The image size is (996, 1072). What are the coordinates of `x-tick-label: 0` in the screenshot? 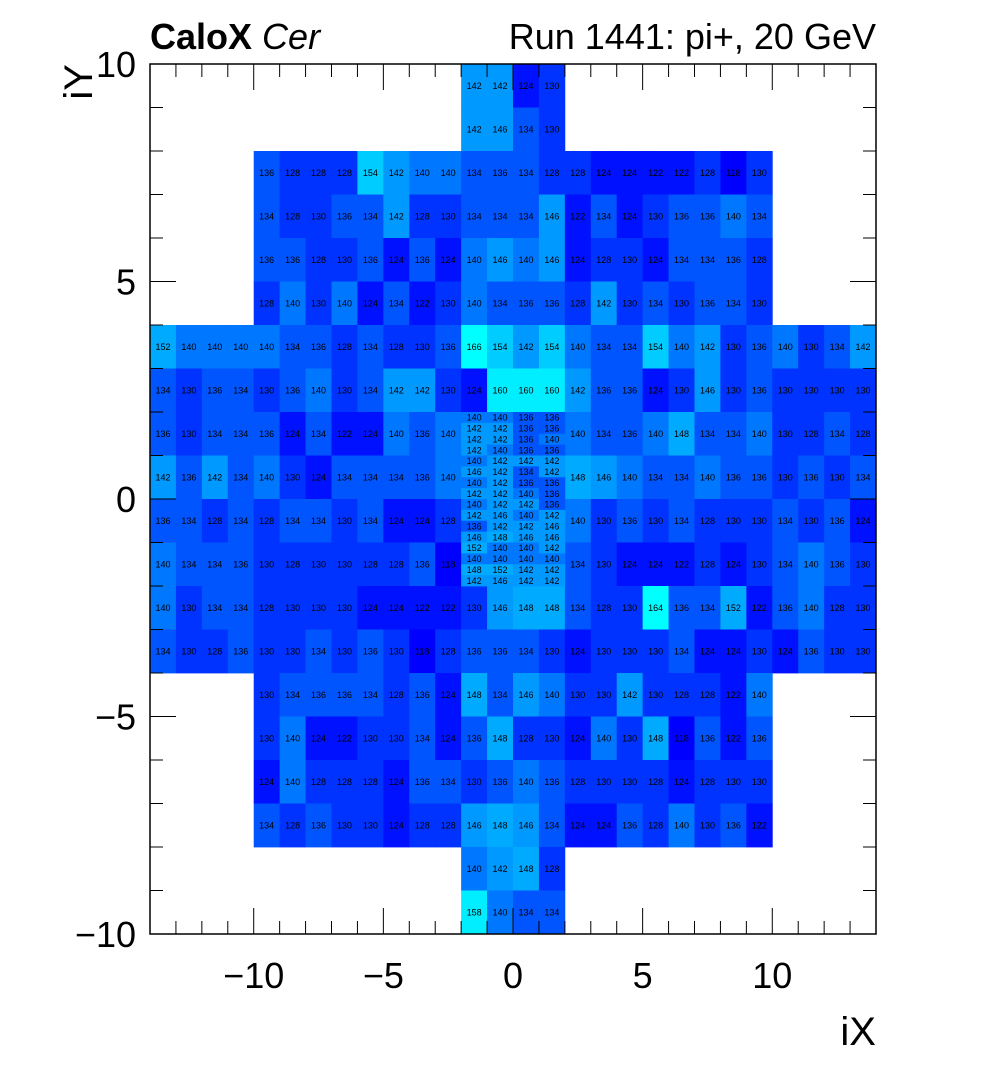 It's located at (513, 975).